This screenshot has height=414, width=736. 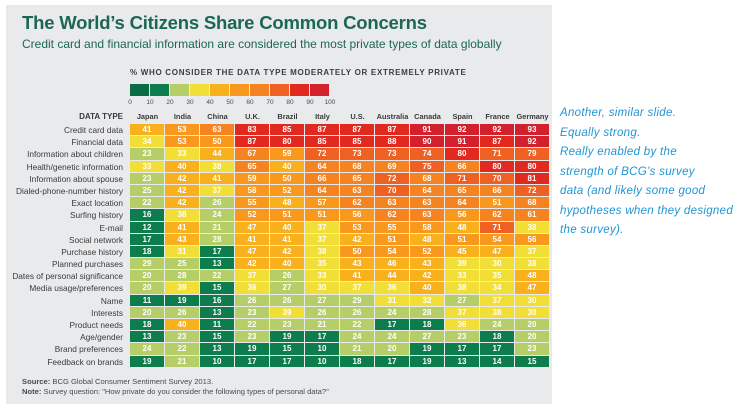 I want to click on row-label: Social network, so click(x=96, y=239).